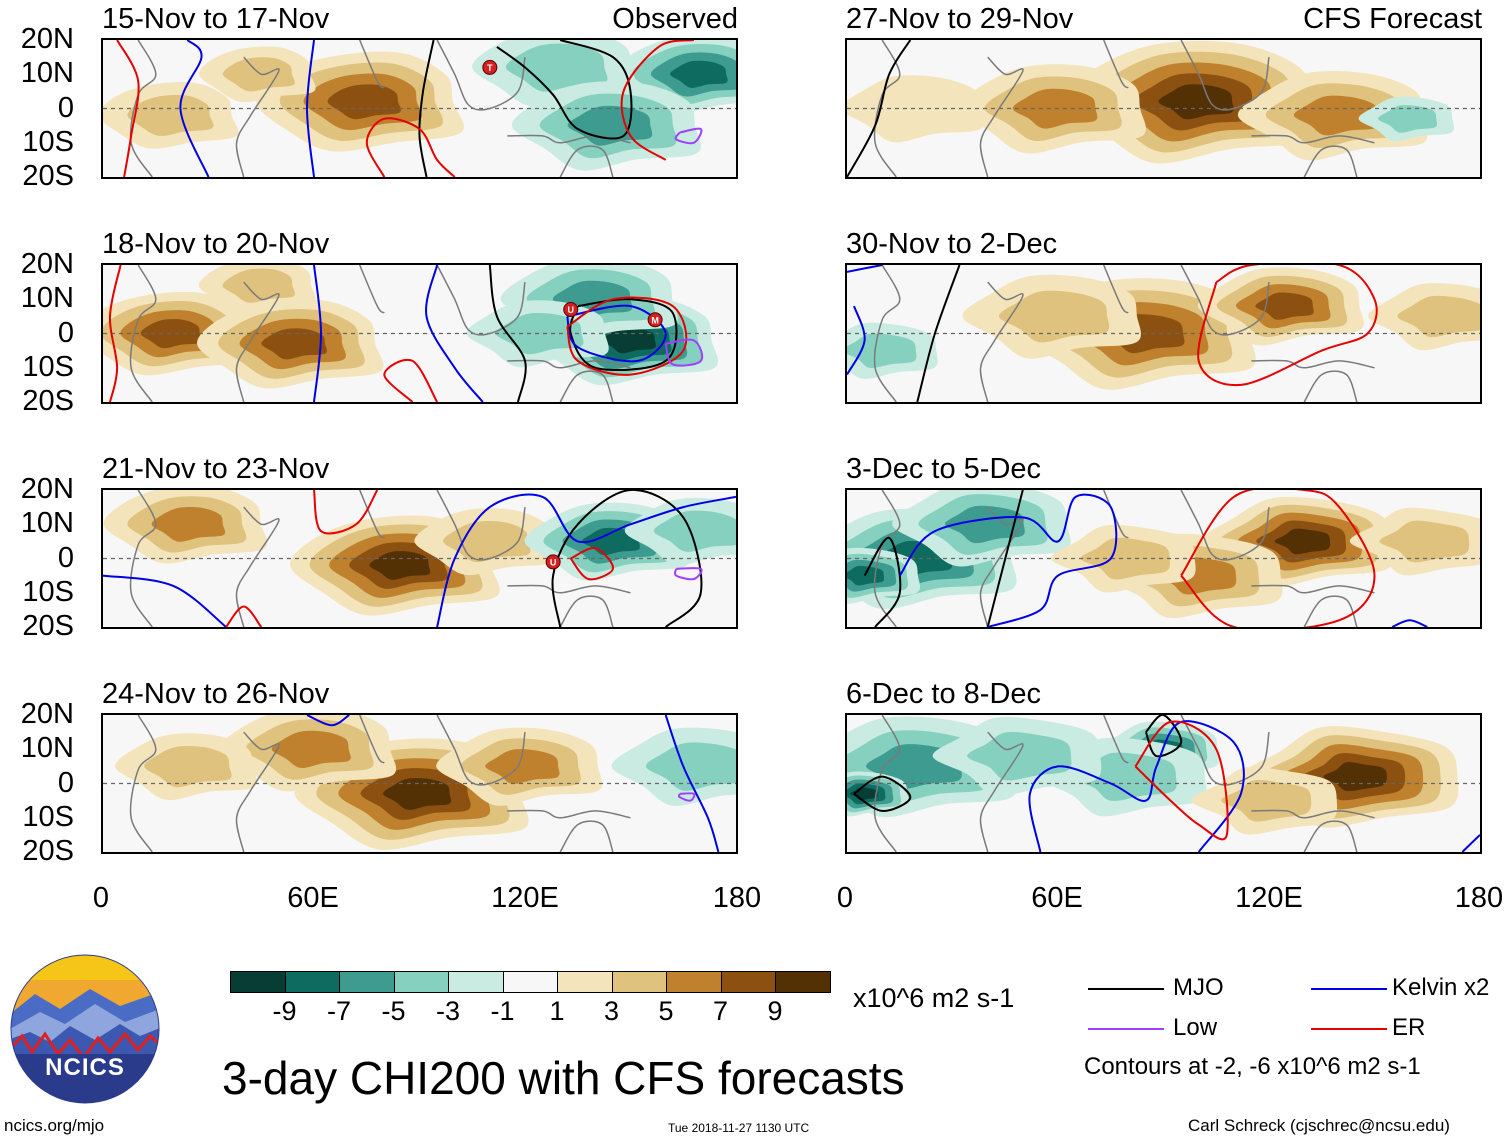 The image size is (1510, 1142). What do you see at coordinates (675, 19) in the screenshot?
I see `observed-label: Observed` at bounding box center [675, 19].